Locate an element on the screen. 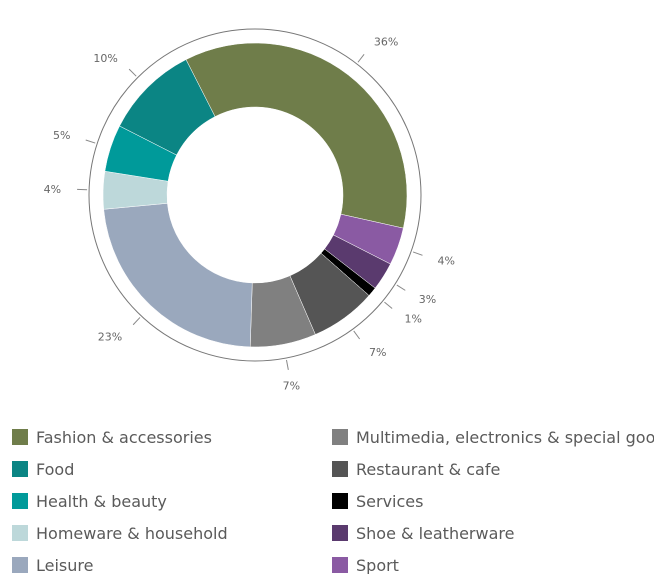 The width and height of the screenshot is (654, 574). legend-item-homeware-and-household: Homeware & household is located at coordinates (120, 533).